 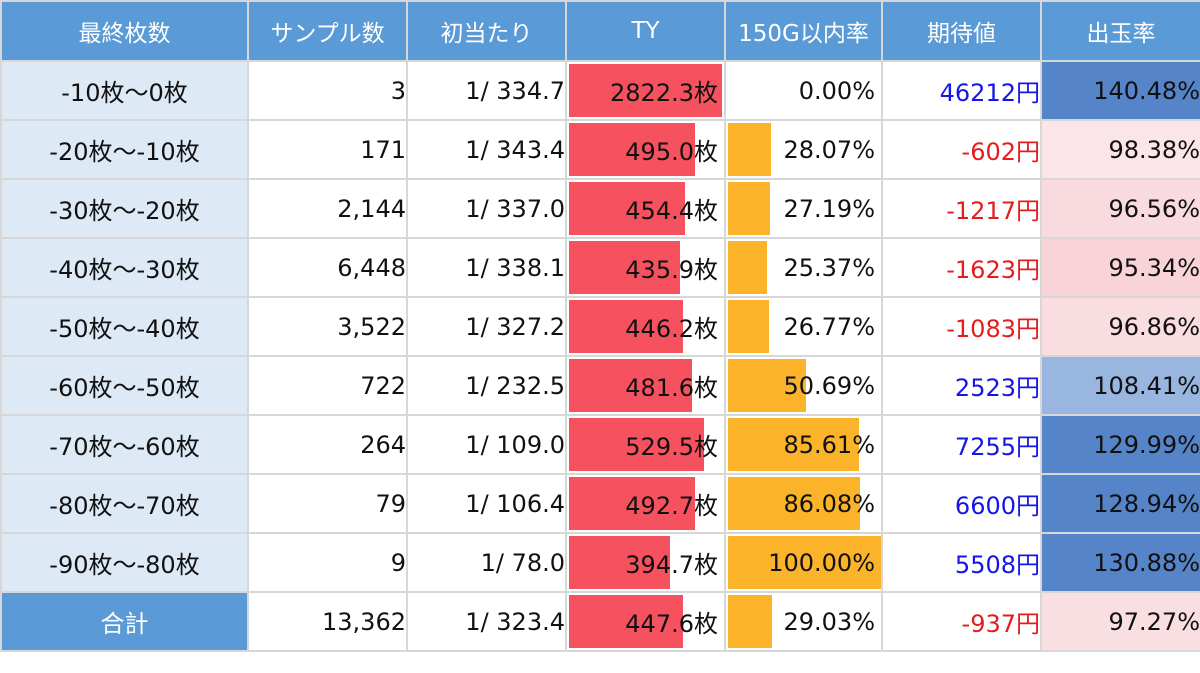 What do you see at coordinates (961, 385) in the screenshot?
I see `expected-value: 2523円` at bounding box center [961, 385].